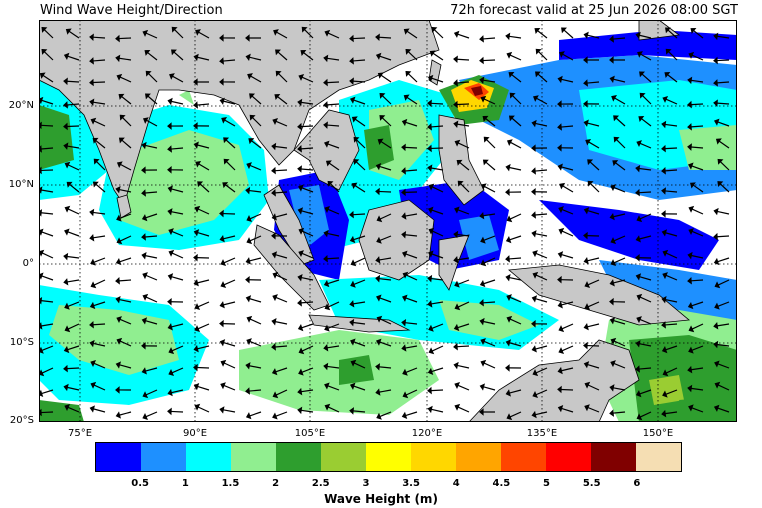 Image resolution: width=762 pixels, height=508 pixels. I want to click on colorbar-segment, so click(118, 457).